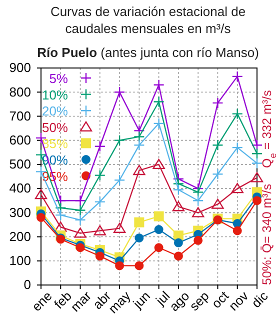 The height and width of the screenshot is (320, 280). Describe the element at coordinates (260, 299) in the screenshot. I see `x-tick-label: dic` at that location.